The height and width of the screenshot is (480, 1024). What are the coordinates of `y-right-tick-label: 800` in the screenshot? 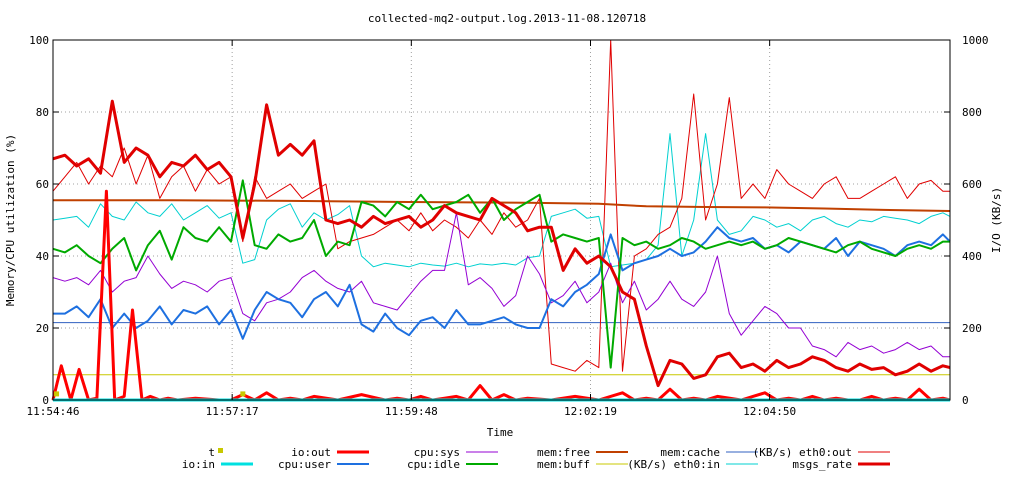 It's located at (972, 112).